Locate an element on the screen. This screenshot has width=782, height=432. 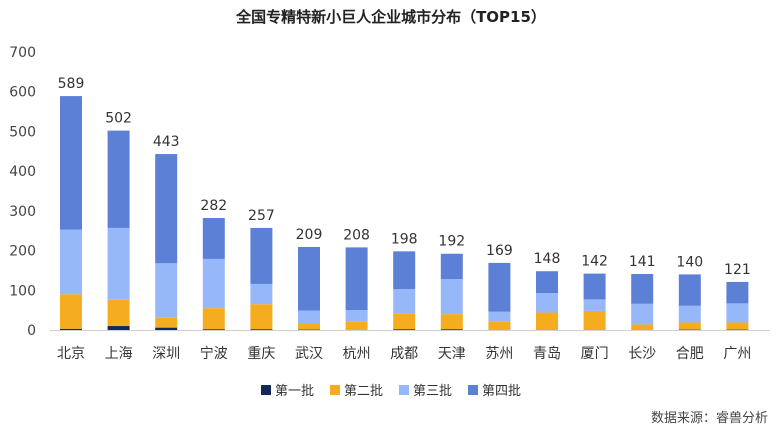
legend-item: 第四批 is located at coordinates (494, 389).